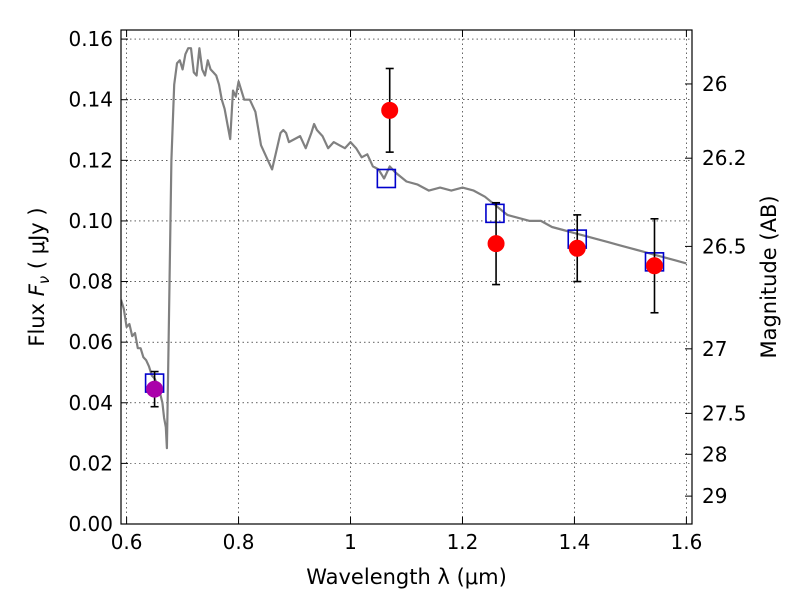 This screenshot has height=600, width=800. I want to click on right-axis-label: Magnitude (AB), so click(769, 276).